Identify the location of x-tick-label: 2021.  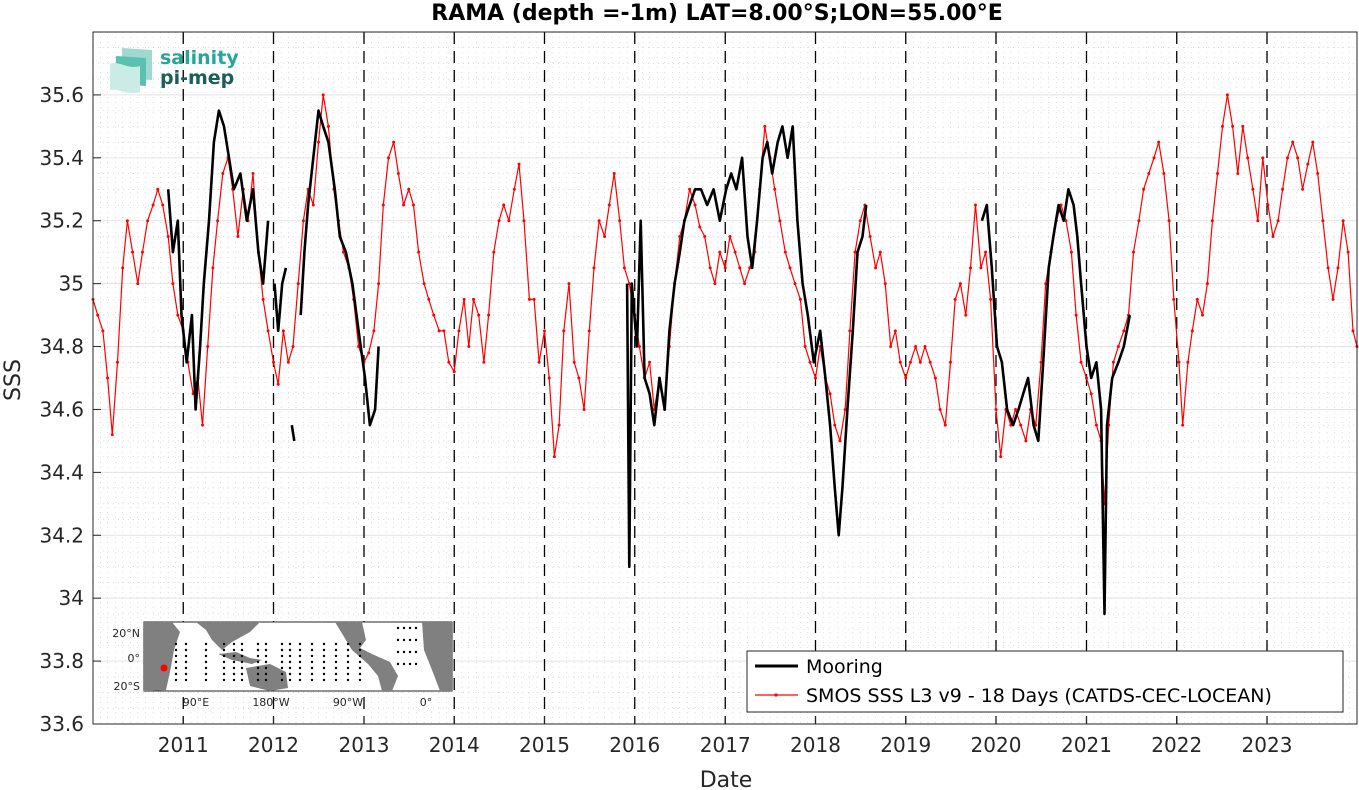
(1086, 745).